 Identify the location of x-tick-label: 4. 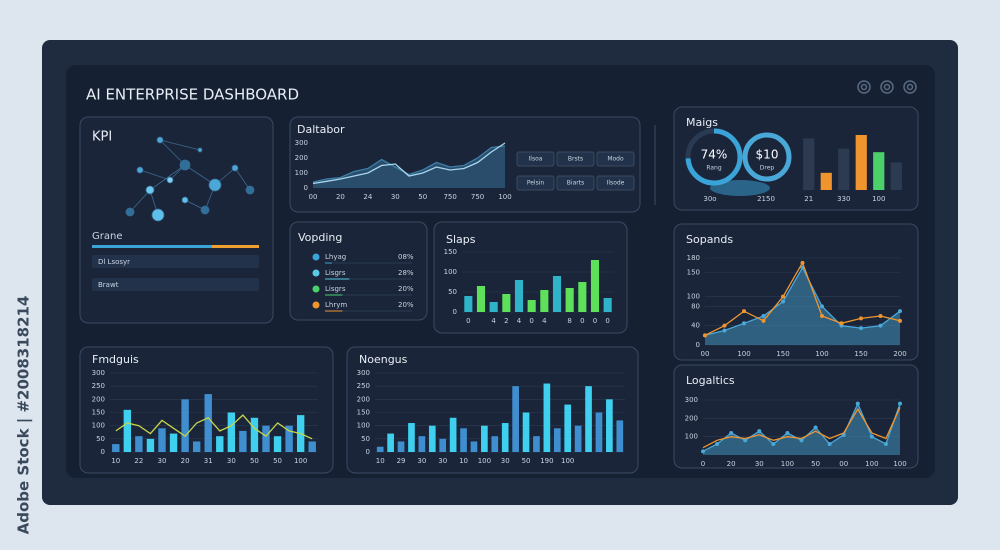
(544, 321).